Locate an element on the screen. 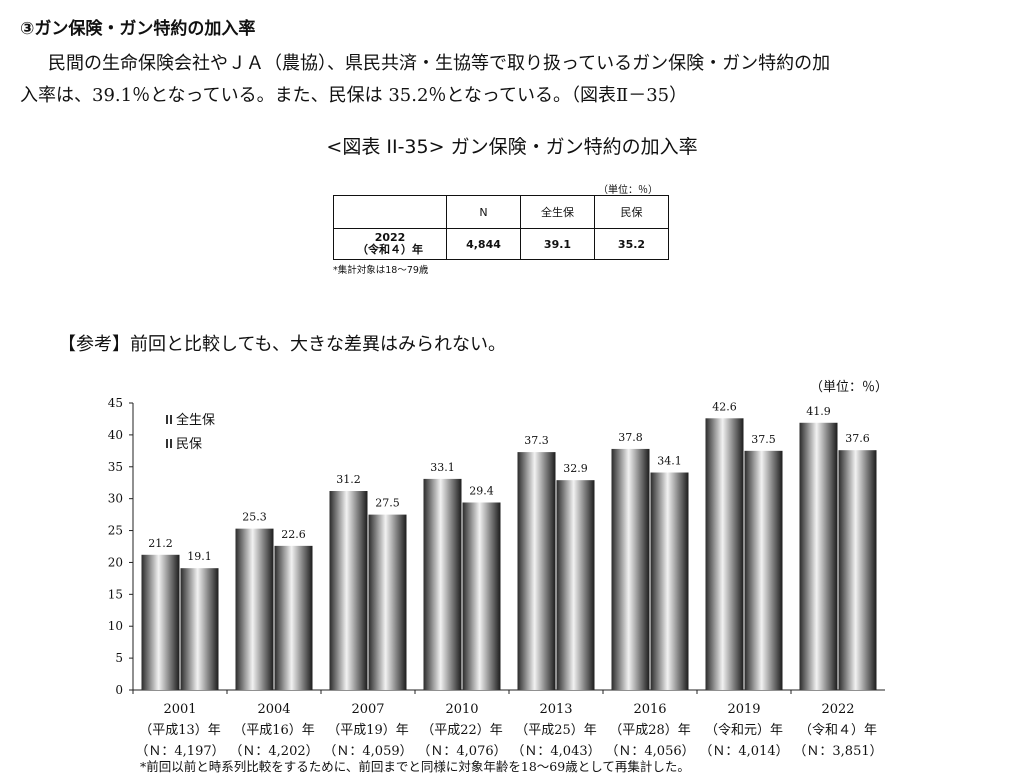  table-note: *集計対象は18～79歳 is located at coordinates (381, 270).